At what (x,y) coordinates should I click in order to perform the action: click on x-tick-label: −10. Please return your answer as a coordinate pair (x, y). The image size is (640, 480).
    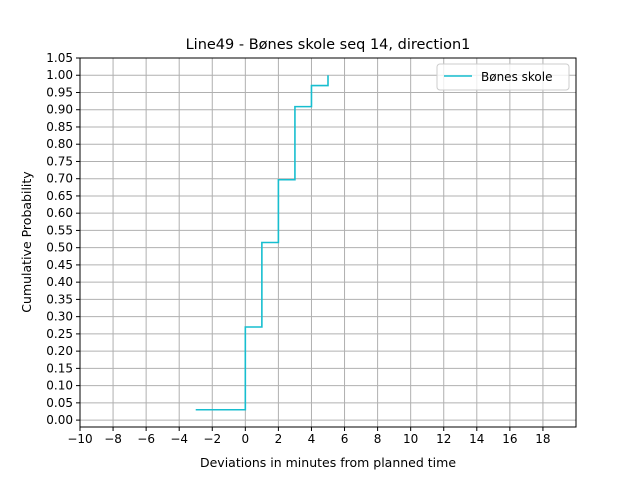
    Looking at the image, I should click on (79, 439).